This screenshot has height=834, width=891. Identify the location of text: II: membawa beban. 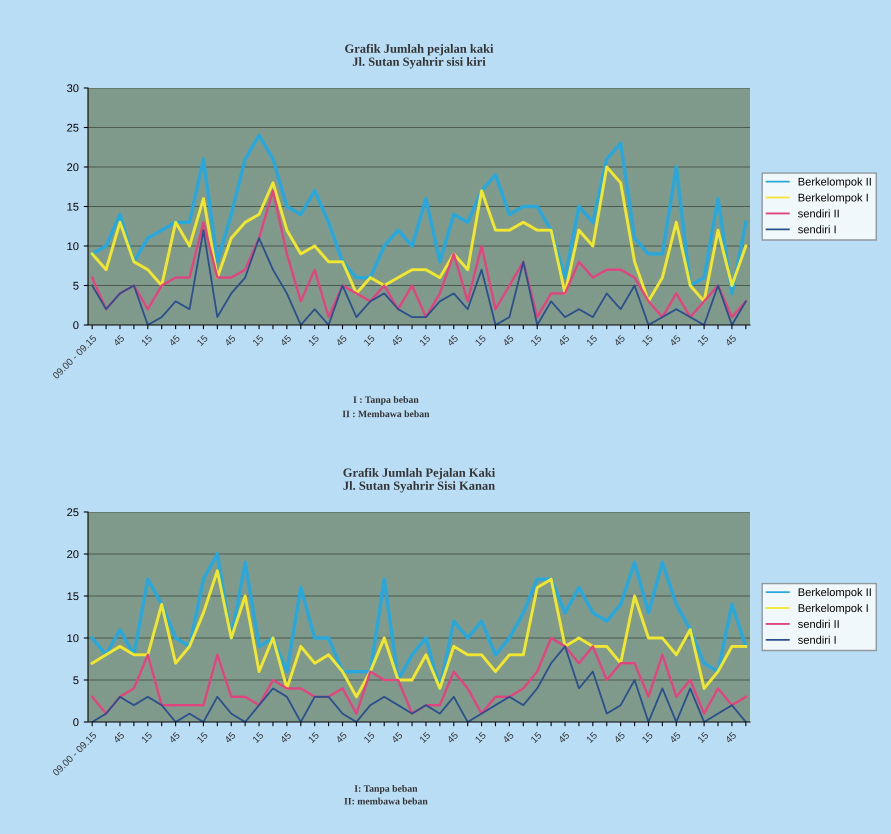
(386, 801).